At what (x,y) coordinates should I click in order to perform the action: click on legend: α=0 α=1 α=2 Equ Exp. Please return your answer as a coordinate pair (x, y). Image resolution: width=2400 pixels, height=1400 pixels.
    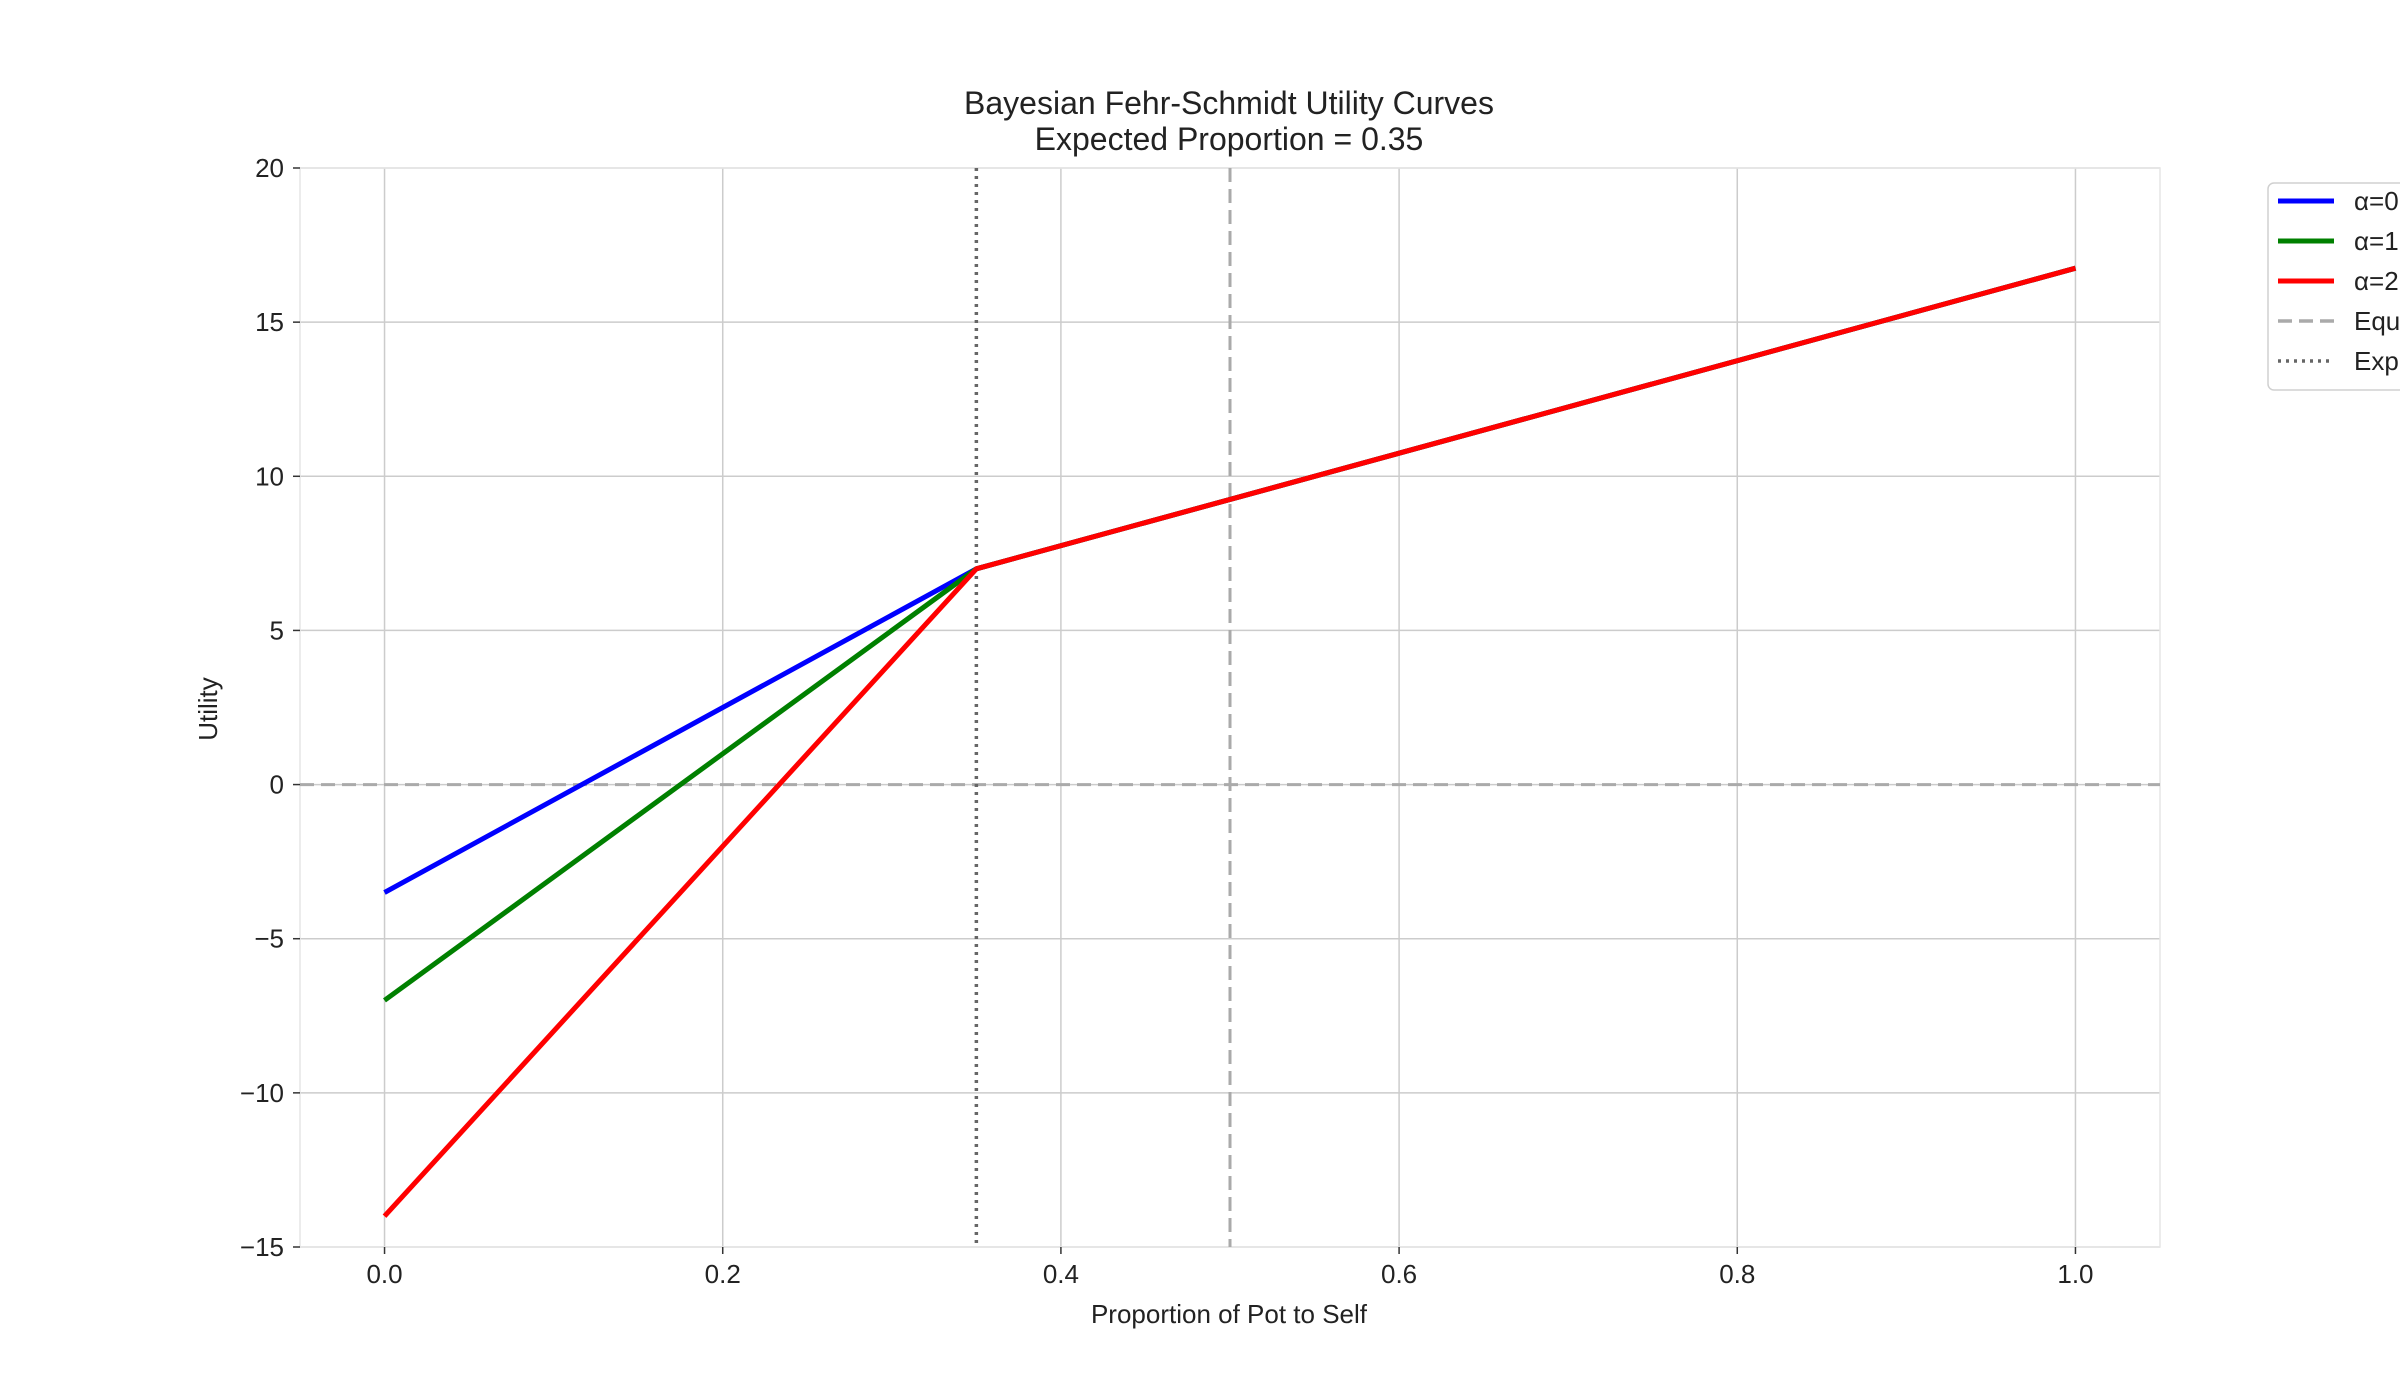
    Looking at the image, I should click on (2333, 286).